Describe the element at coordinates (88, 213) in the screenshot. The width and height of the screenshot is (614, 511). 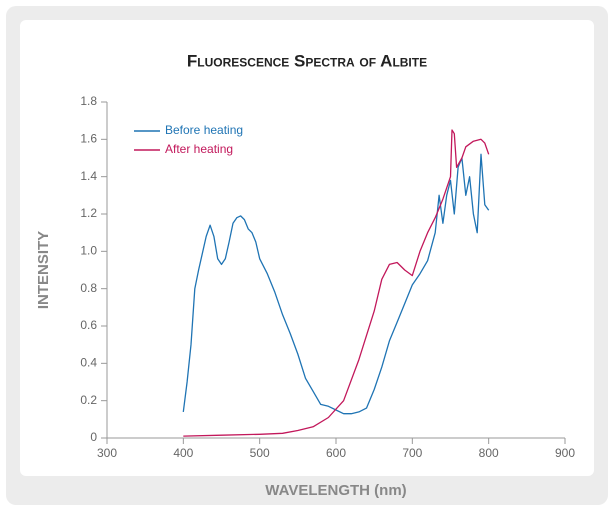
I see `y-tick-label: 1.2` at that location.